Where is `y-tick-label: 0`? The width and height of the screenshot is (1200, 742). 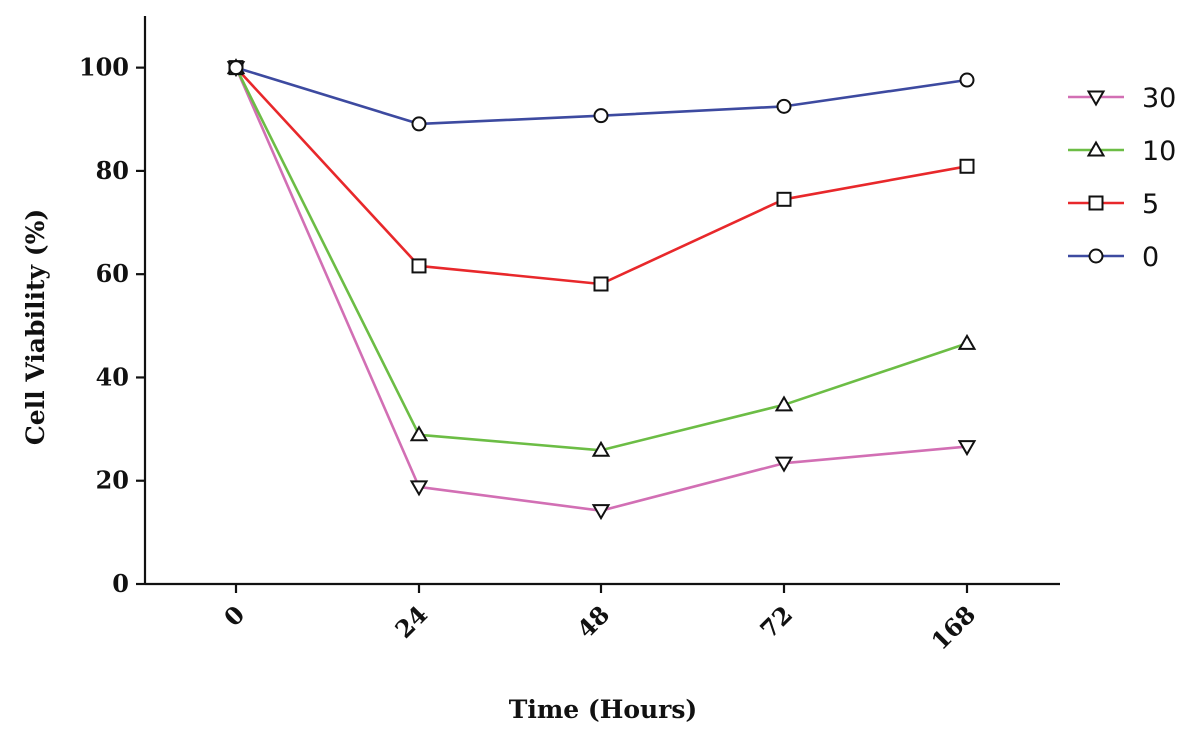 y-tick-label: 0 is located at coordinates (120, 583).